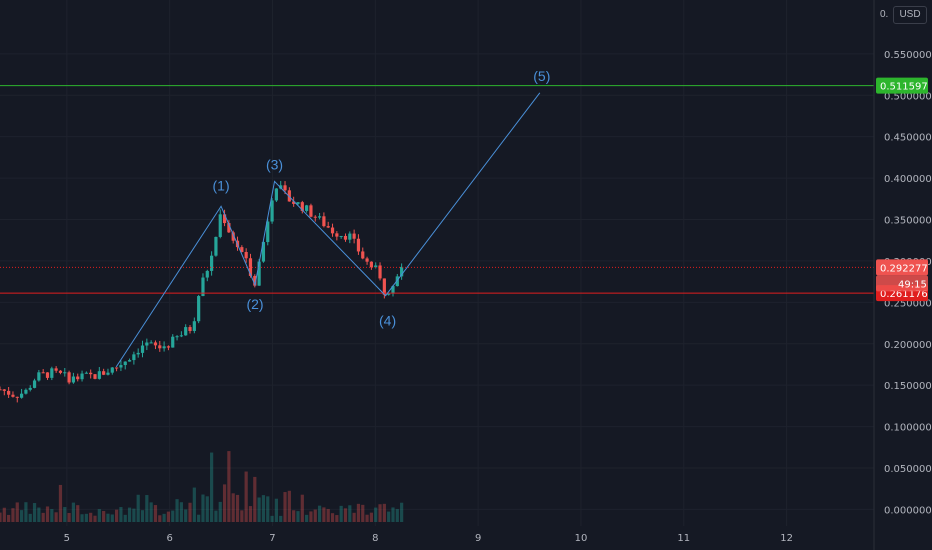  Describe the element at coordinates (910, 15) in the screenshot. I see `currency-selector: USD` at that location.